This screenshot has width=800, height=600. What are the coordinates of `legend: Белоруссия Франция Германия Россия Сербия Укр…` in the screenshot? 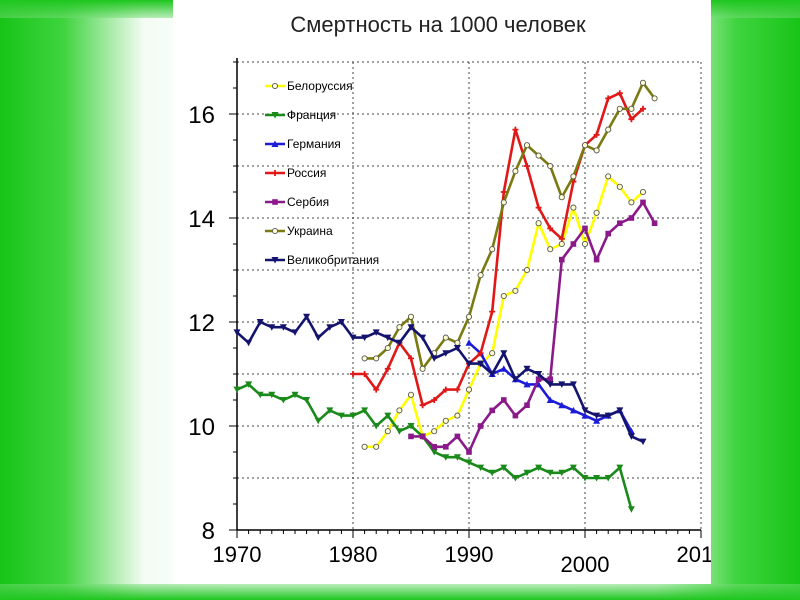 It's located at (322, 173).